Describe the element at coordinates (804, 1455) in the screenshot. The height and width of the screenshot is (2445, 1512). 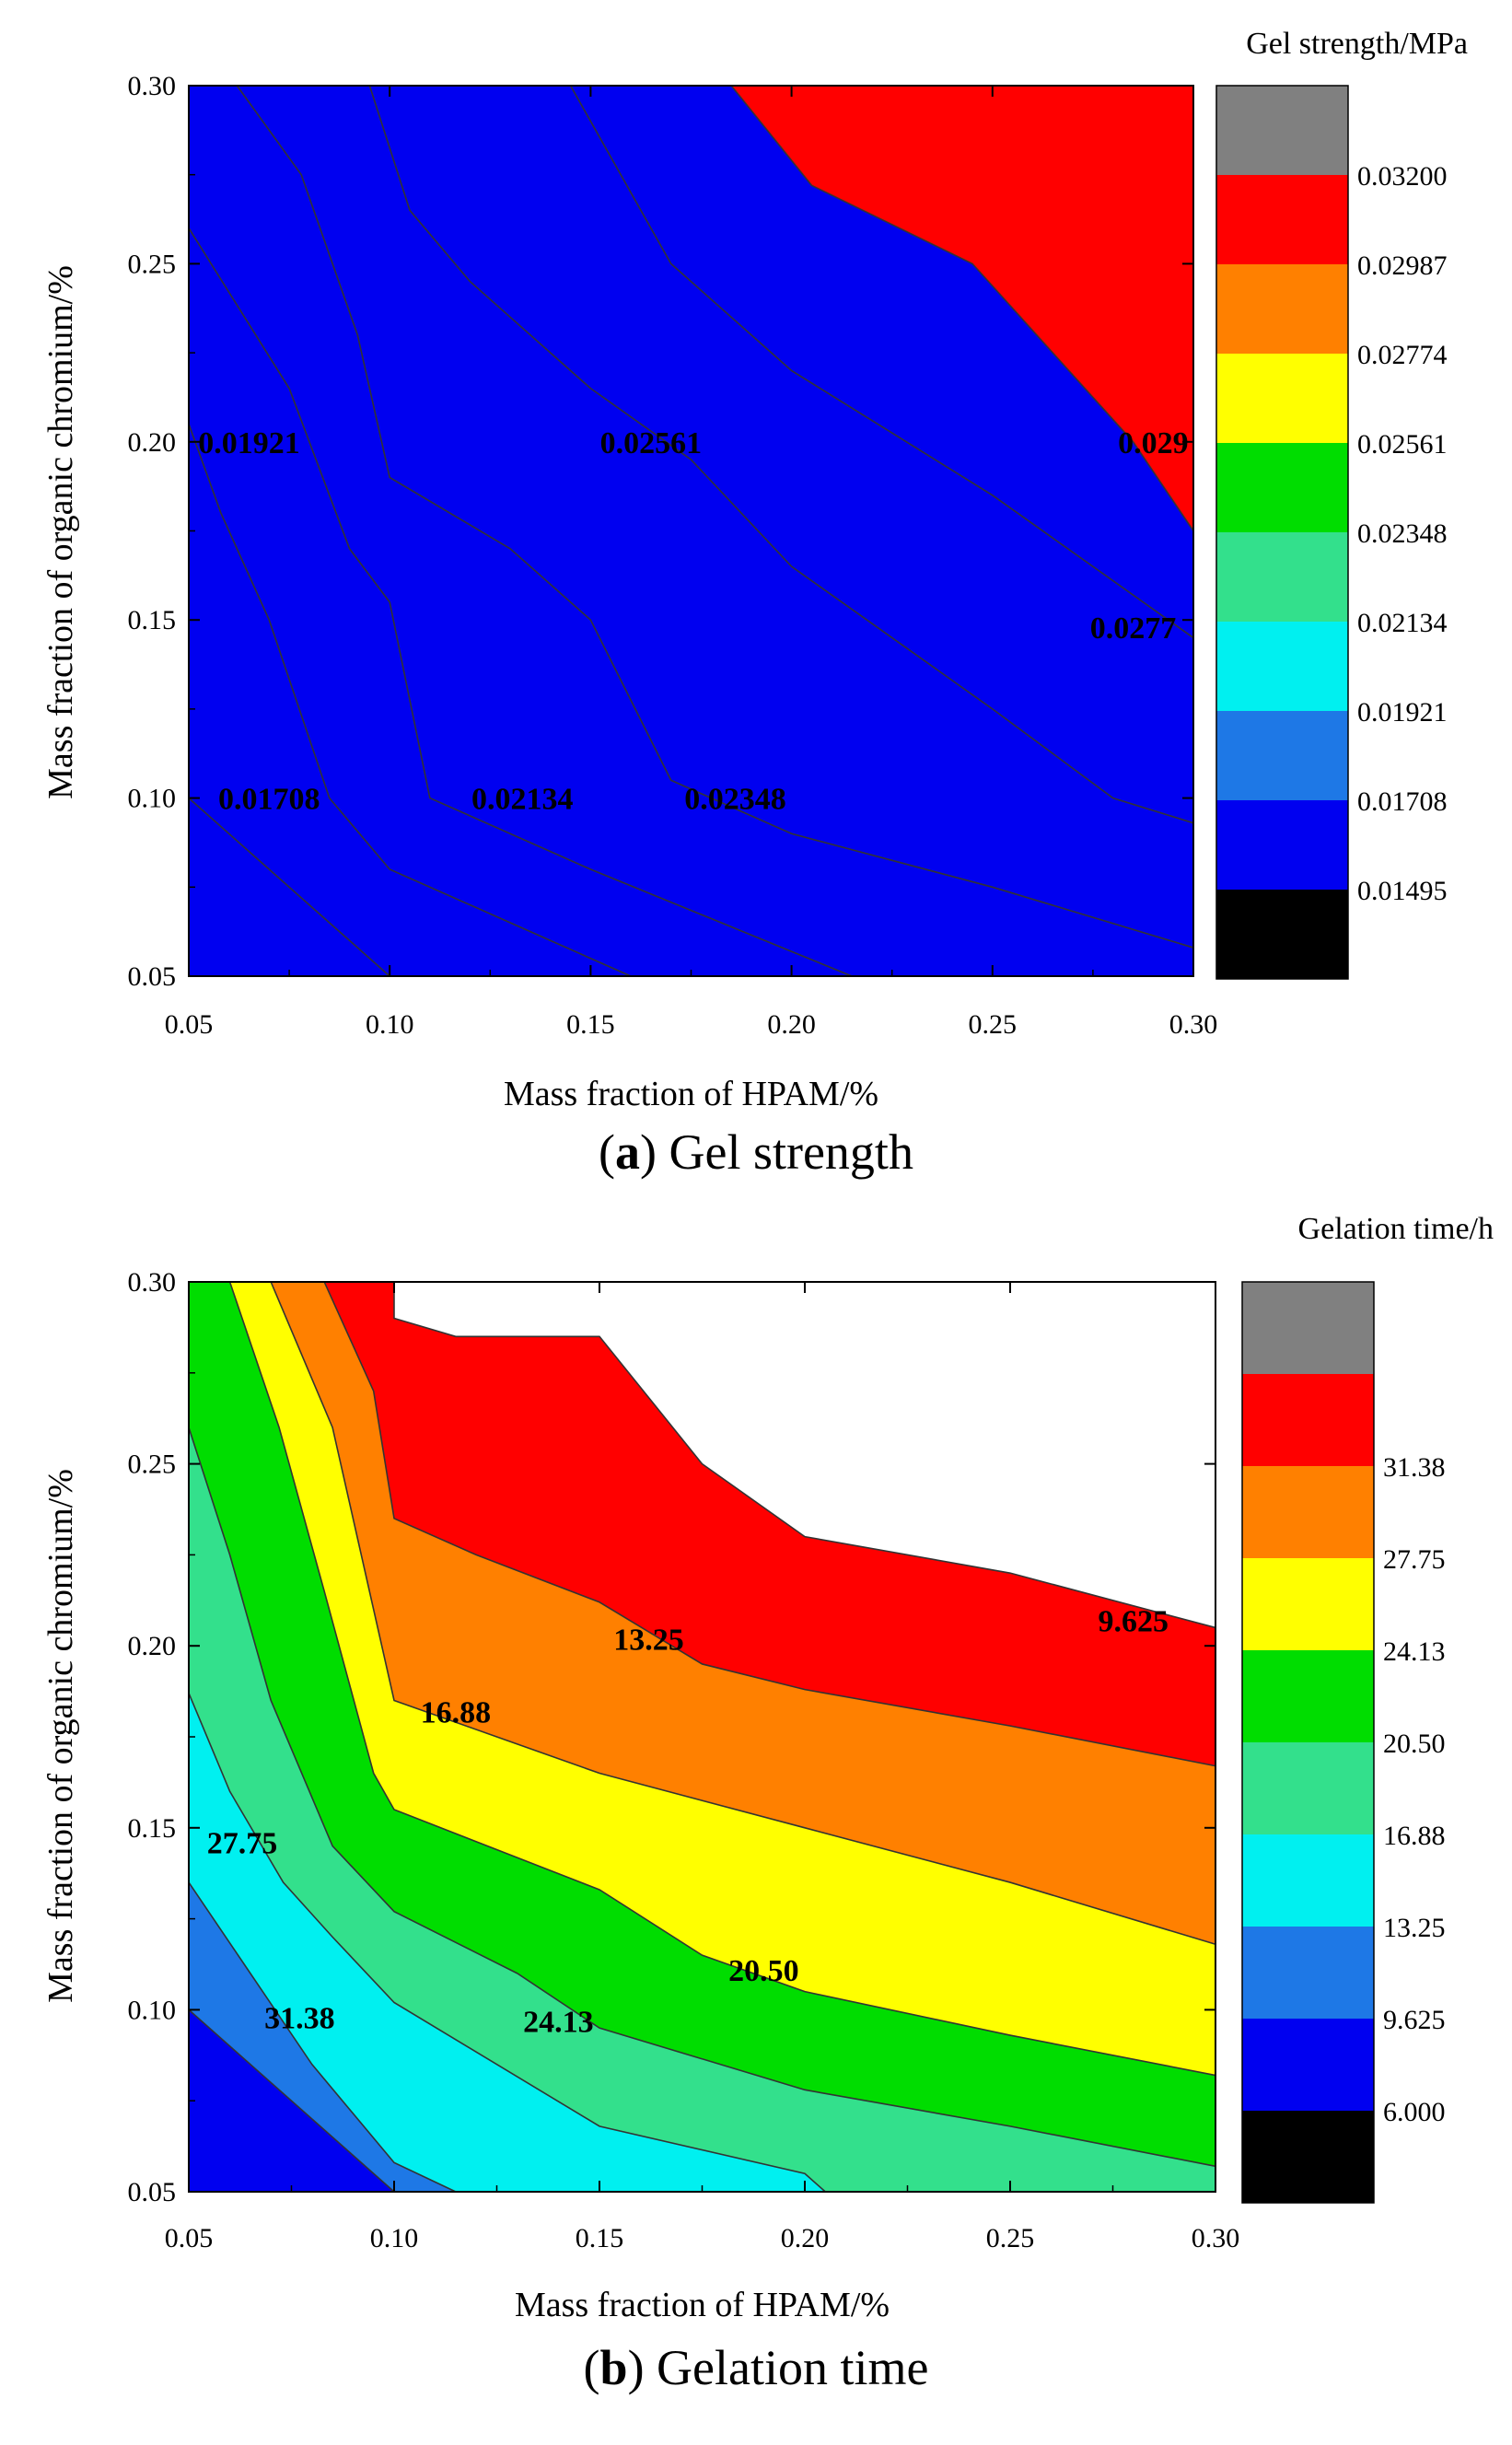
I see `contour-line-9.625` at that location.